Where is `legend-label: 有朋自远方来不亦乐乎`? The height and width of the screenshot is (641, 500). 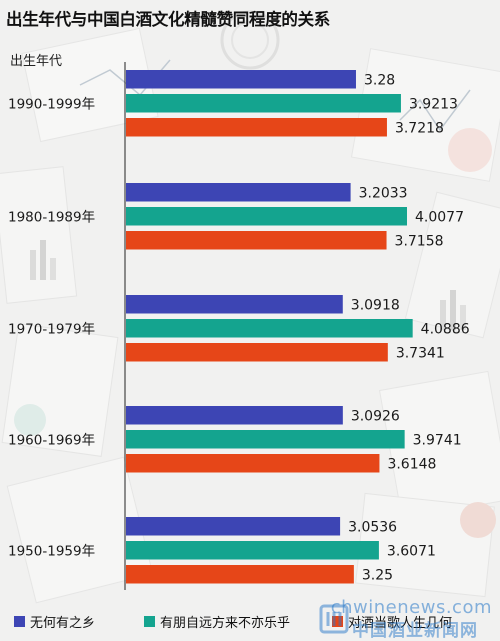 legend-label: 有朋自远方来不亦乐乎 is located at coordinates (225, 623).